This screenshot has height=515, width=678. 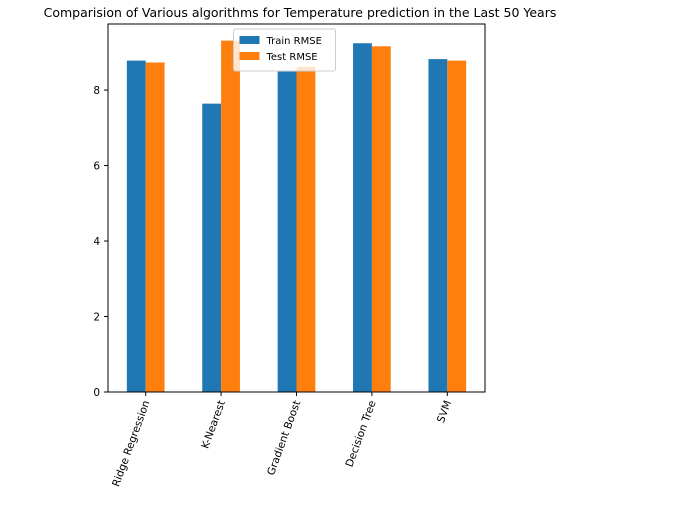 I want to click on bar-test-rmse-gradient-boost, so click(x=306, y=229).